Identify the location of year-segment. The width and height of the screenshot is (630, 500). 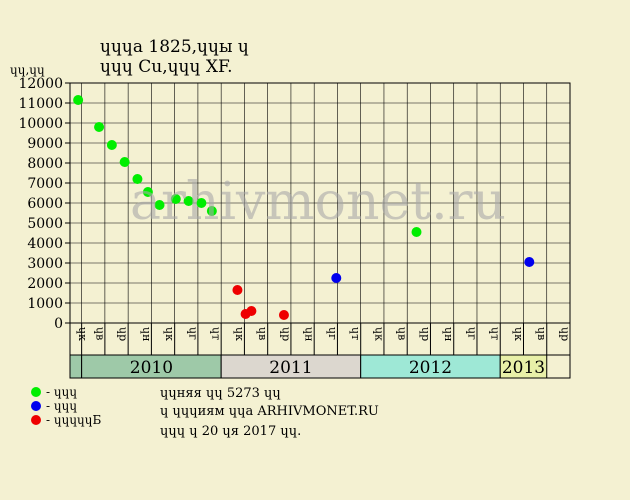
(76, 366).